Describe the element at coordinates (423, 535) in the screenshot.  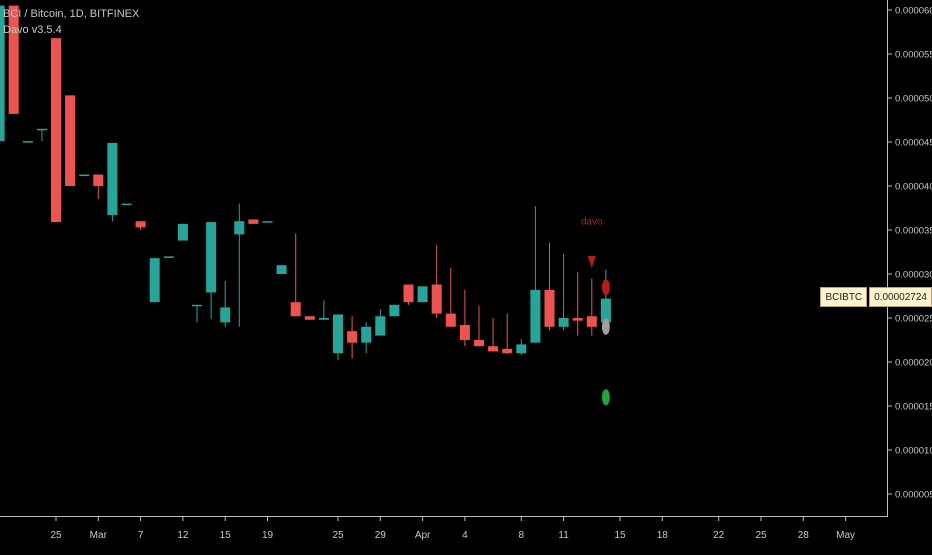
I see `x-tick-label: Apr` at that location.